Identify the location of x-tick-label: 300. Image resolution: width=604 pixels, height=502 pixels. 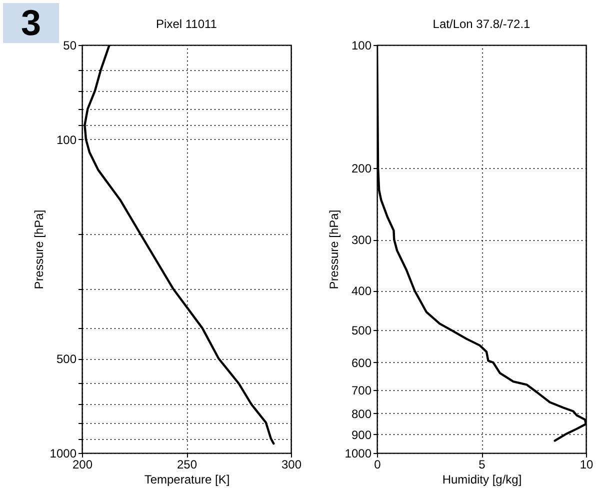
(291, 465).